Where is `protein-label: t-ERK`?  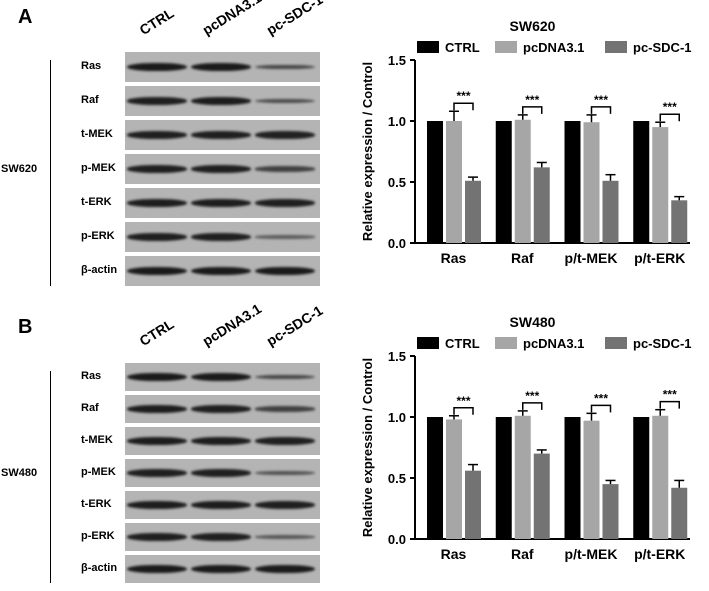 protein-label: t-ERK is located at coordinates (96, 202).